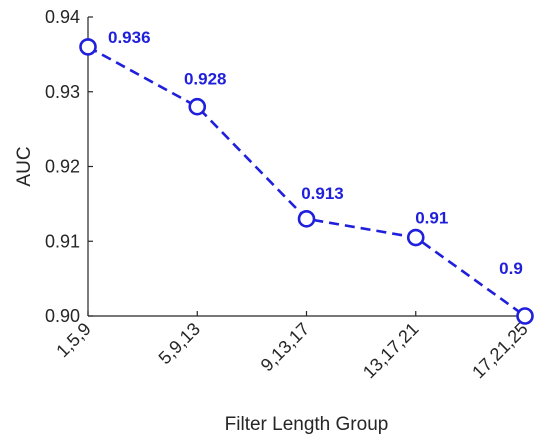 The height and width of the screenshot is (442, 550). I want to click on y-tick-label: 0.90, so click(62, 316).